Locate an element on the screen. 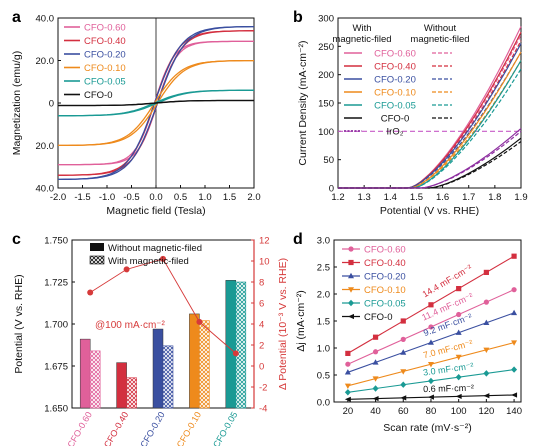 The width and height of the screenshot is (540, 446). y-tick-label: 1.725 is located at coordinates (56, 283).